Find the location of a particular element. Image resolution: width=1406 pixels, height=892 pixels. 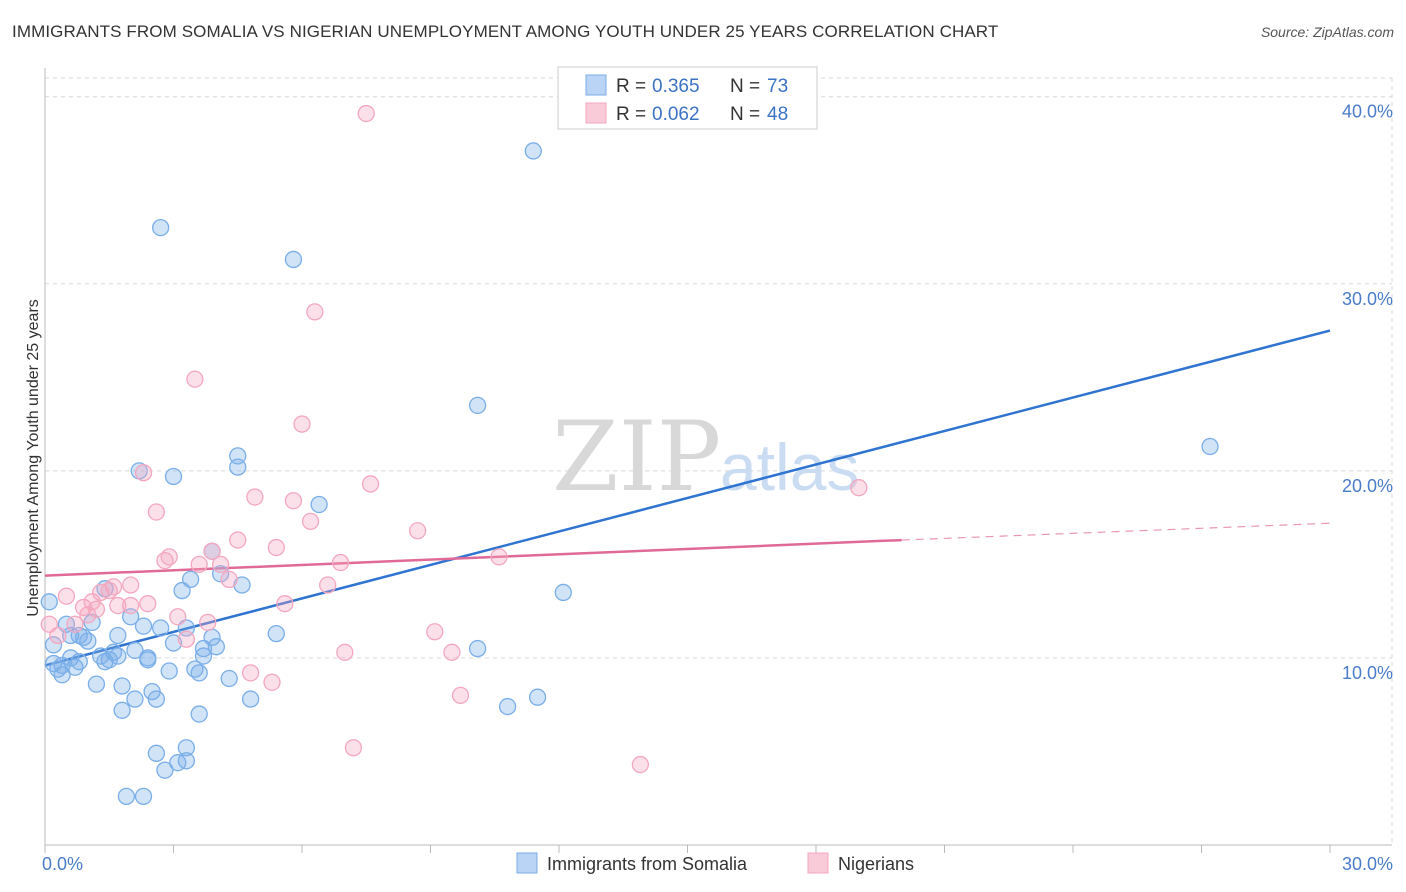

bottom-legend-swatch-nigerians is located at coordinates (818, 863).